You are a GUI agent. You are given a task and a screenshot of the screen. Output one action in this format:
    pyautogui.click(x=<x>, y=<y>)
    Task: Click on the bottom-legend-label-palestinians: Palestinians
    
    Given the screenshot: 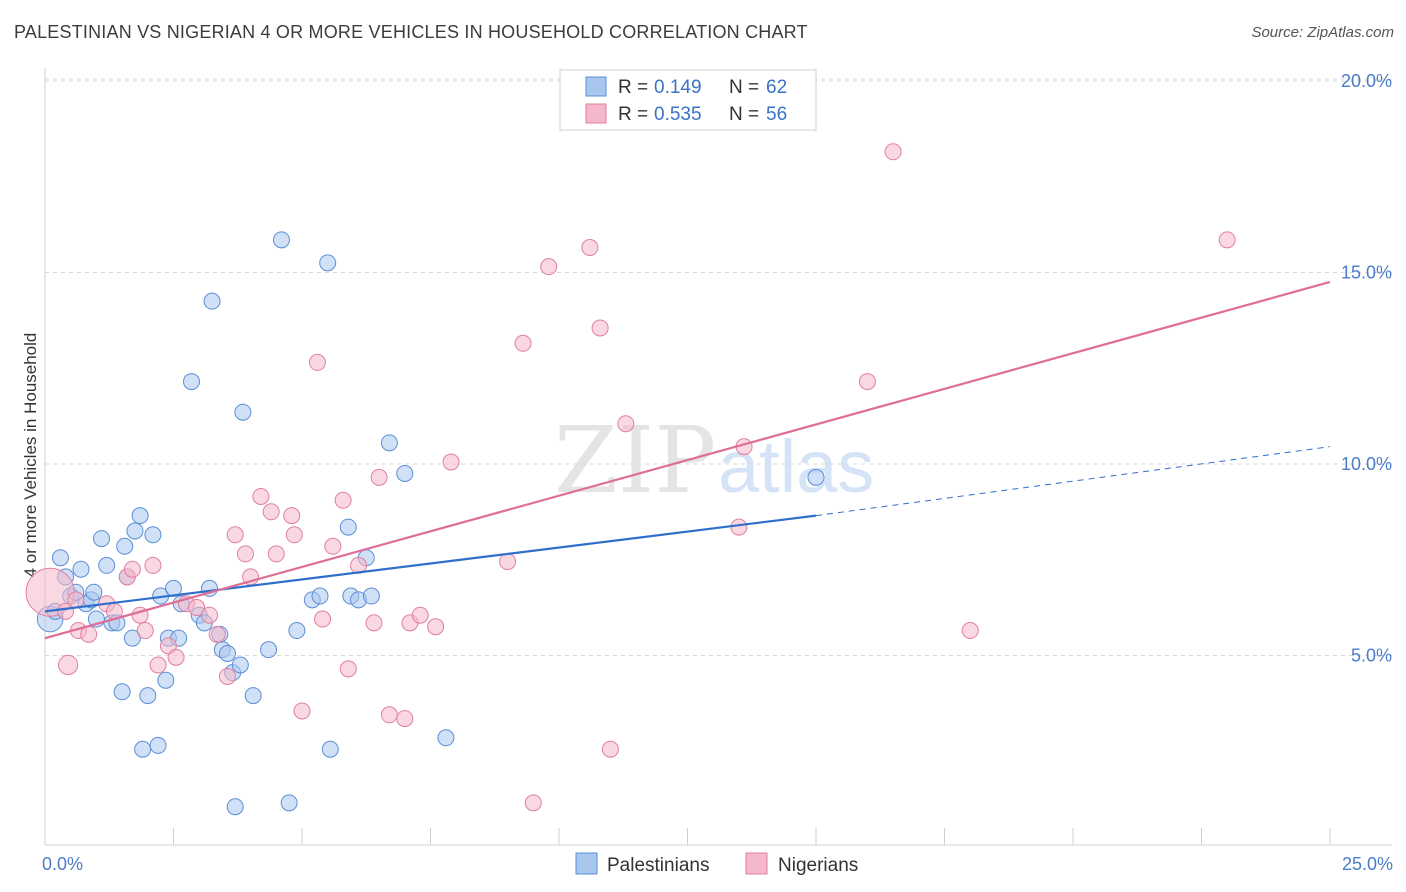 What is the action you would take?
    pyautogui.click(x=658, y=865)
    